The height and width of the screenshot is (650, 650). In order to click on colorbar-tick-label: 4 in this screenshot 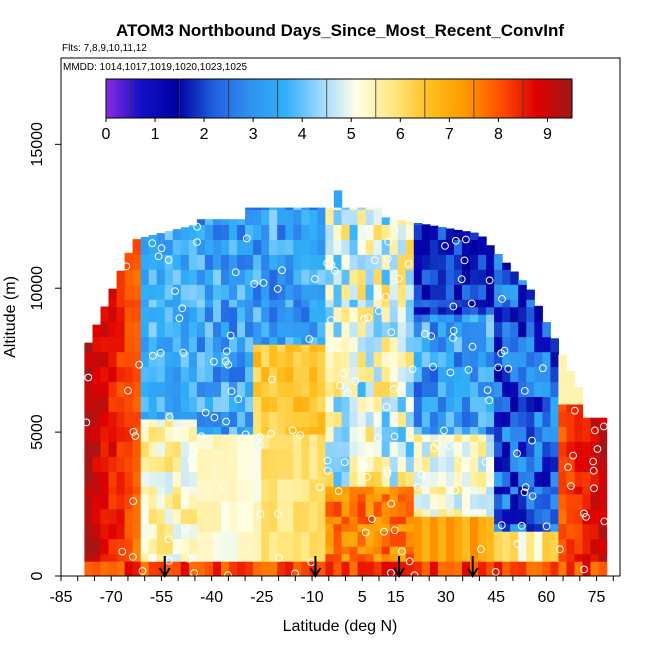, I will do `click(302, 134)`.